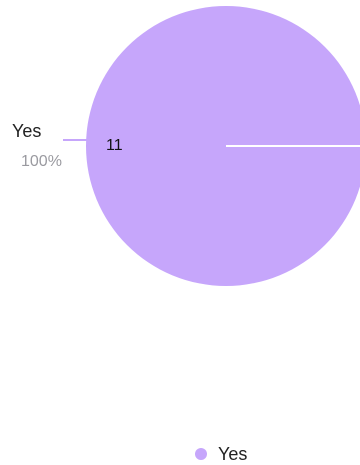  What do you see at coordinates (41, 161) in the screenshot?
I see `slice-yes-percent-label: 100%` at bounding box center [41, 161].